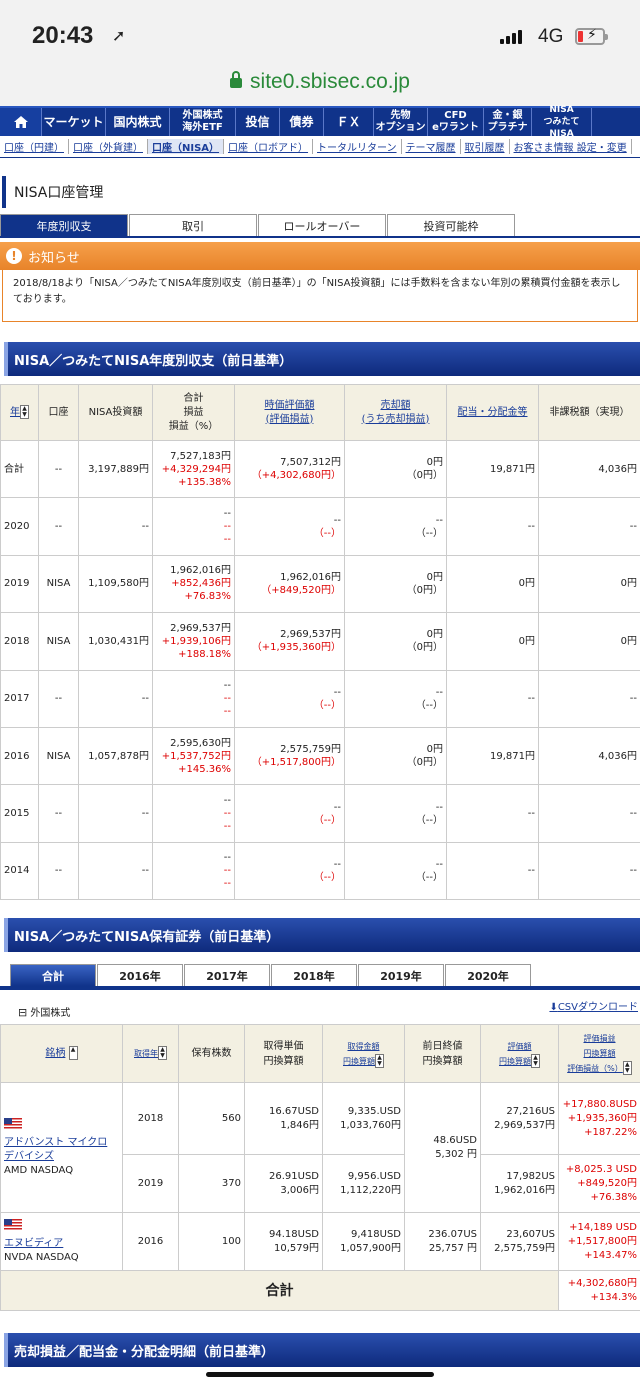 The height and width of the screenshot is (1386, 640). What do you see at coordinates (320, 359) in the screenshot?
I see `section-annual-header: NISA／つみたてNISA年度別収支（前日基準）` at bounding box center [320, 359].